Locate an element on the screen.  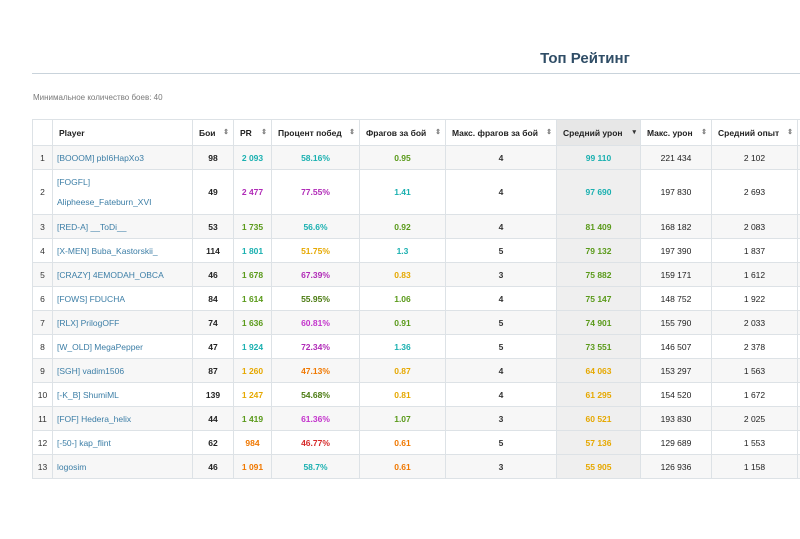
player-link: [FOF] Hedera_helix is located at coordinates (94, 418).